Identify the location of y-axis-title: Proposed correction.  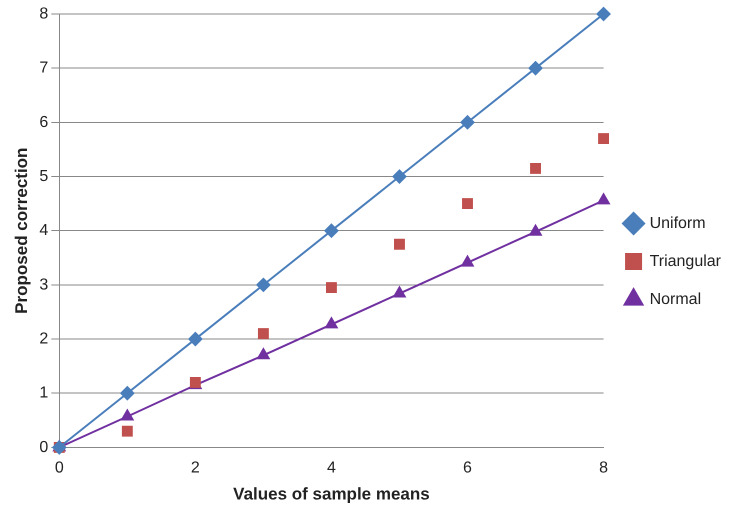
(21, 231).